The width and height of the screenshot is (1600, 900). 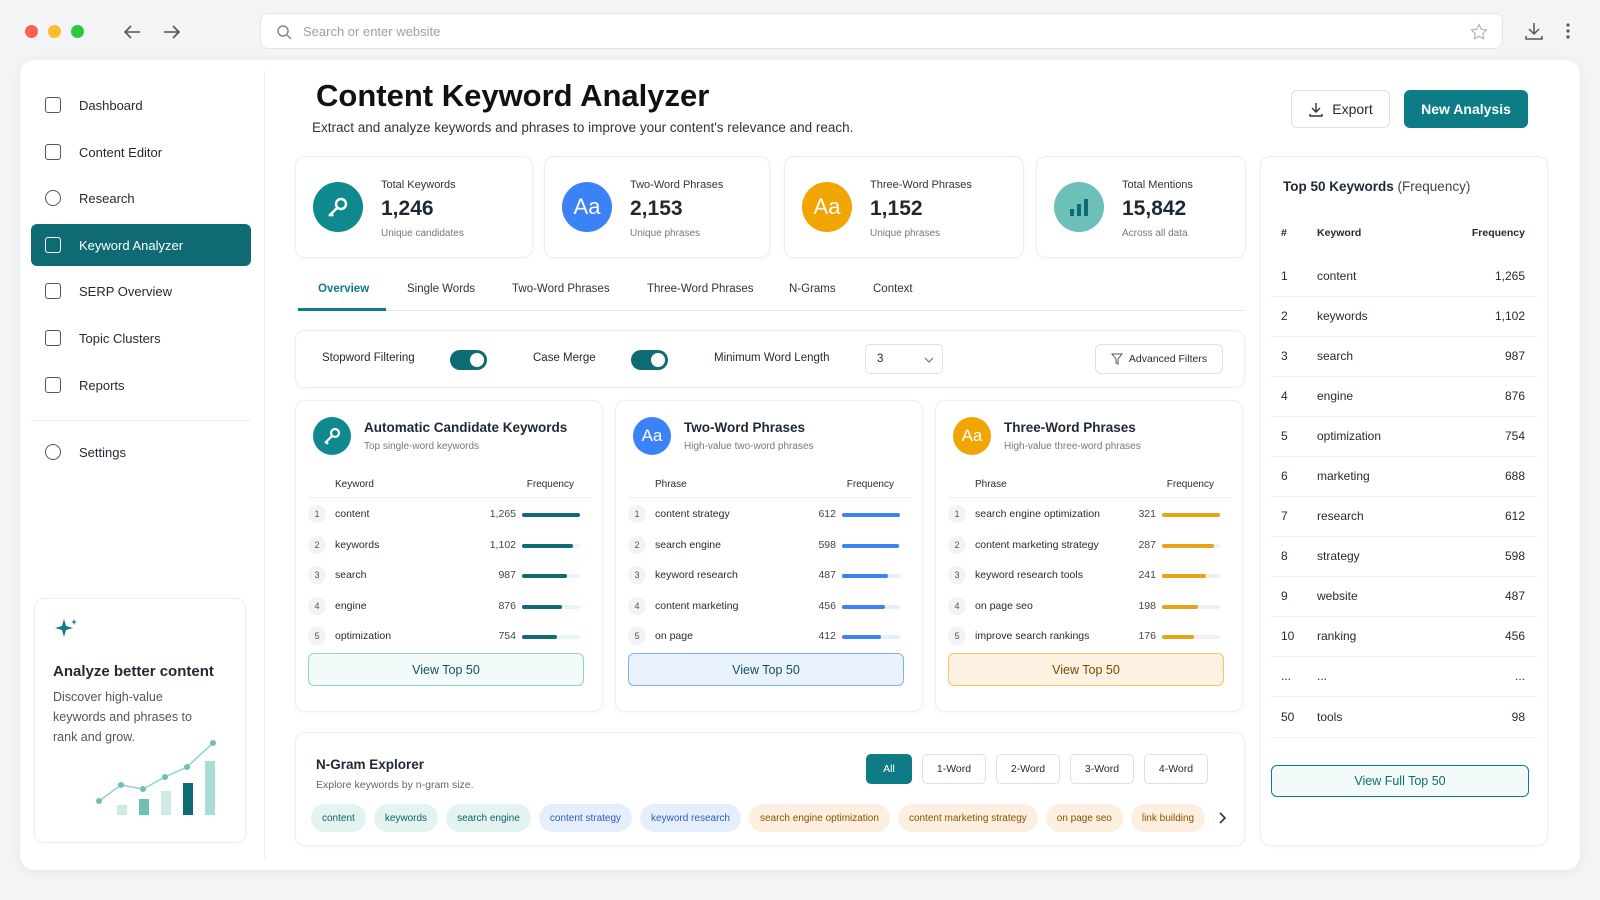 What do you see at coordinates (674, 636) in the screenshot?
I see `term: on page` at bounding box center [674, 636].